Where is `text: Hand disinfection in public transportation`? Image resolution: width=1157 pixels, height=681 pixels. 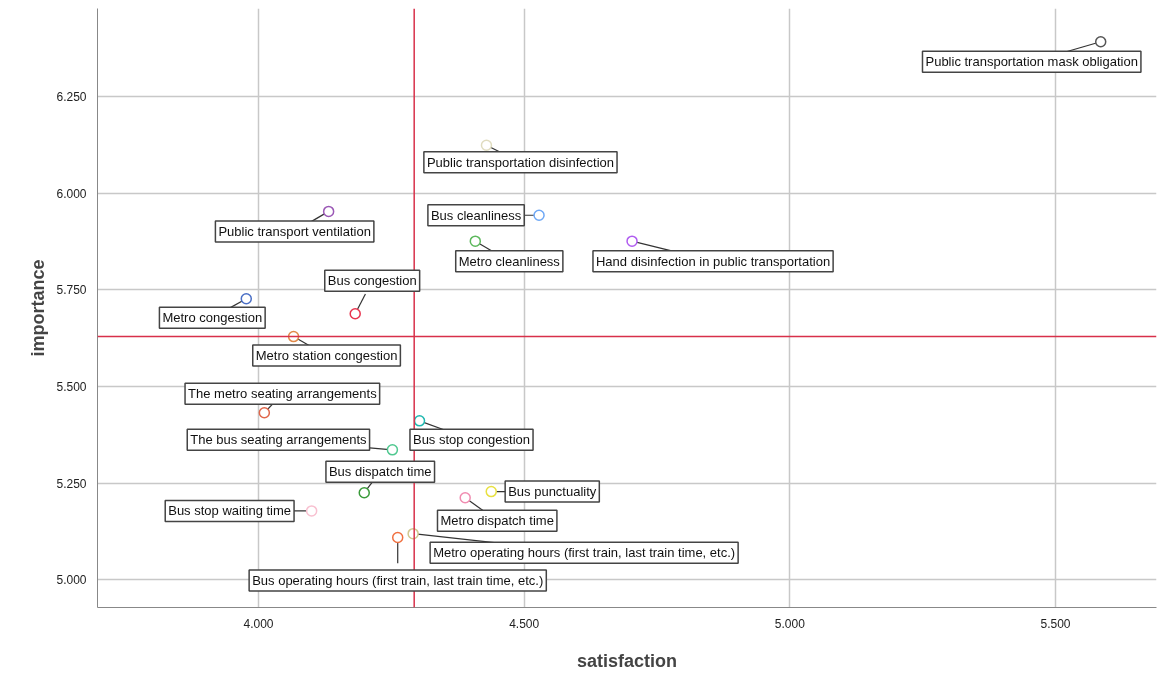
text: Hand disinfection in public transportation is located at coordinates (713, 261).